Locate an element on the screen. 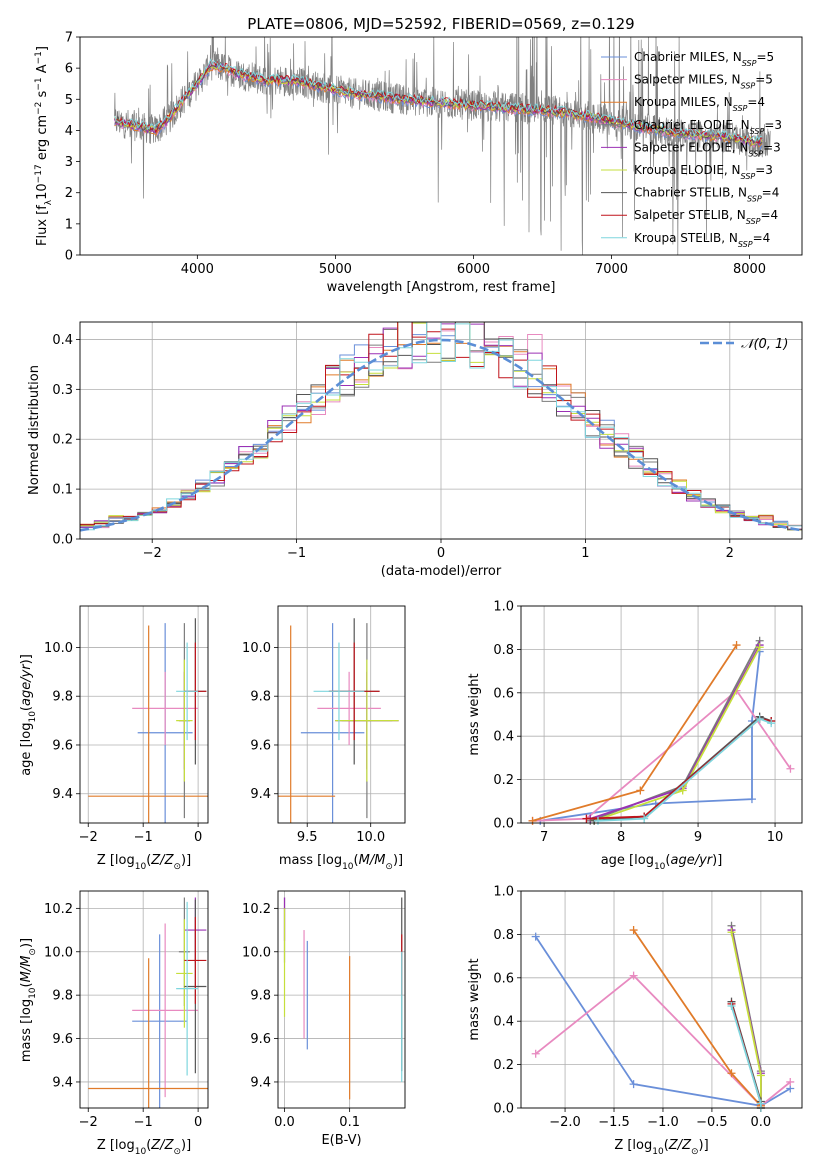 The height and width of the screenshot is (1170, 819). weight_age-xtick-label: 8 is located at coordinates (621, 837).